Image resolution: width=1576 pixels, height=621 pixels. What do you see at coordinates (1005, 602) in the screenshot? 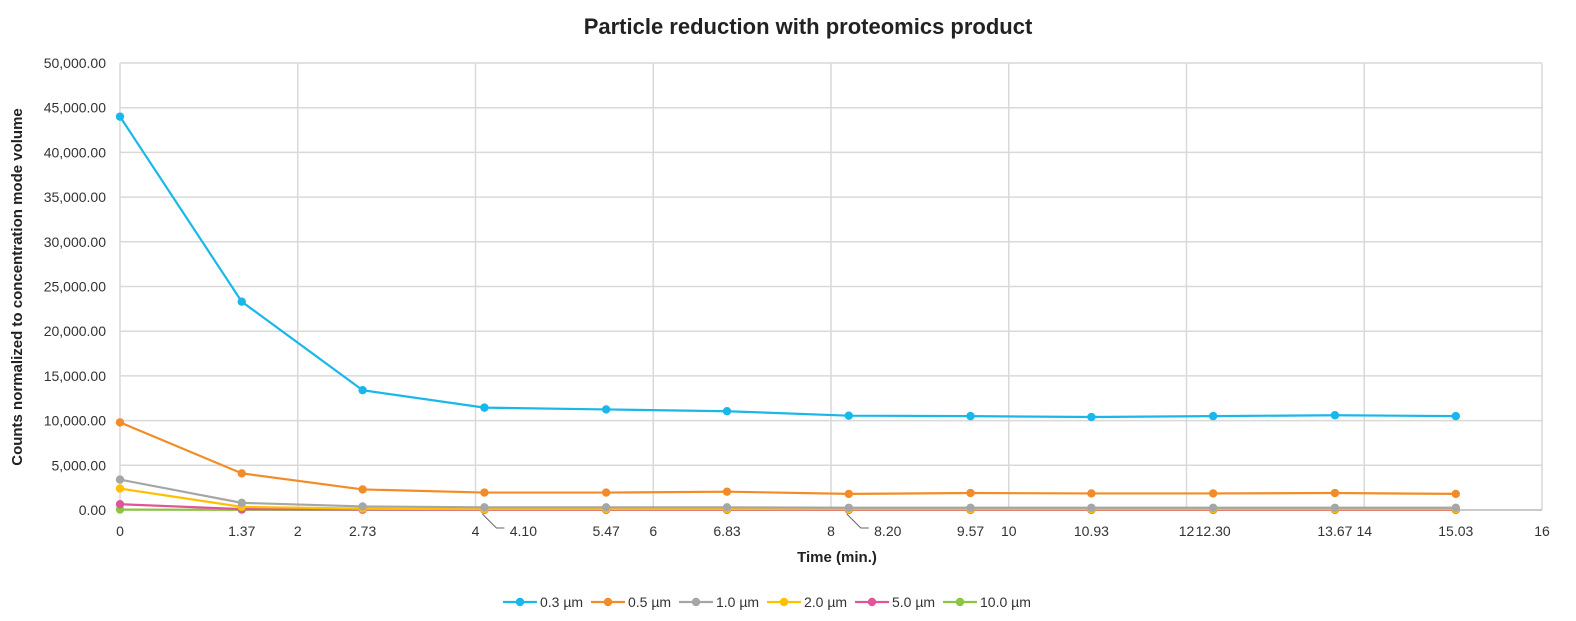
I see `legend-label: 10.0 µm` at bounding box center [1005, 602].